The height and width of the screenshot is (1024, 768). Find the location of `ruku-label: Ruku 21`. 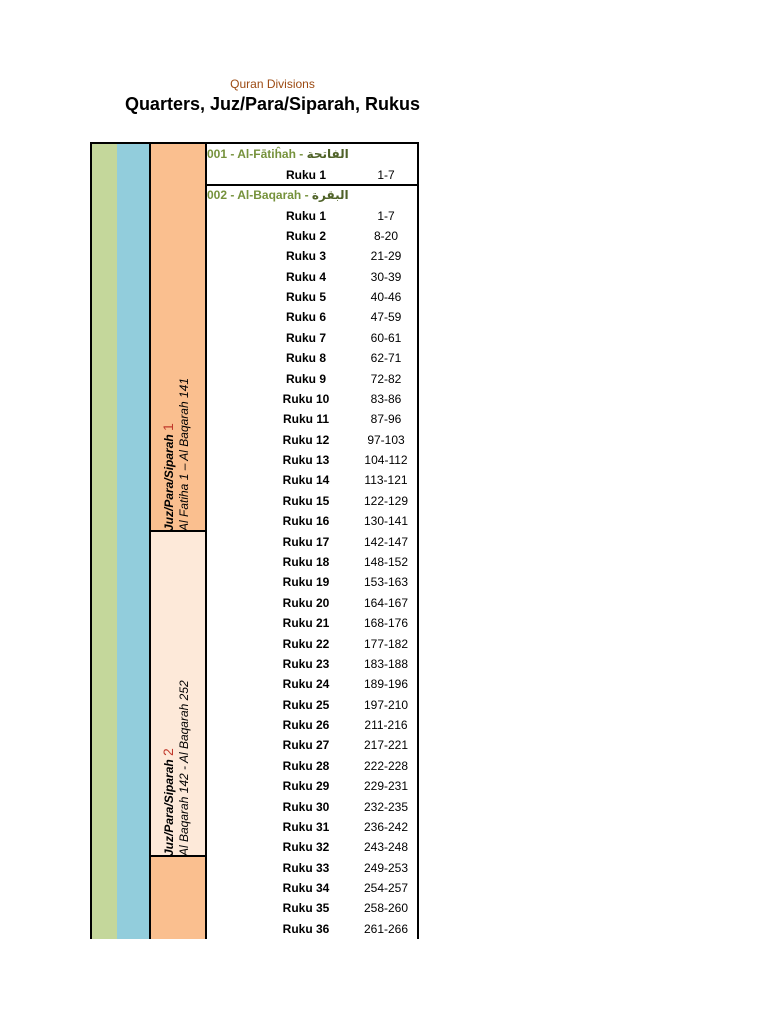

ruku-label: Ruku 21 is located at coordinates (306, 623).